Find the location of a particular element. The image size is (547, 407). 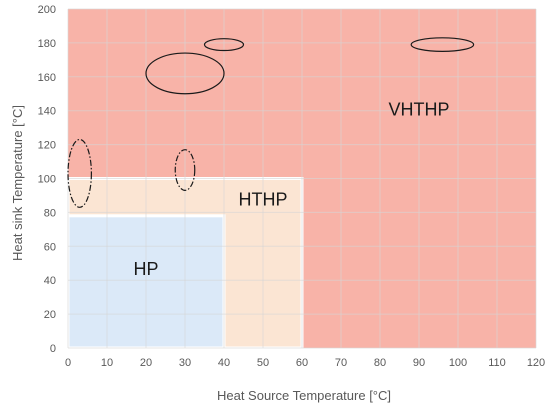

x-tick-label: 40 is located at coordinates (224, 363).